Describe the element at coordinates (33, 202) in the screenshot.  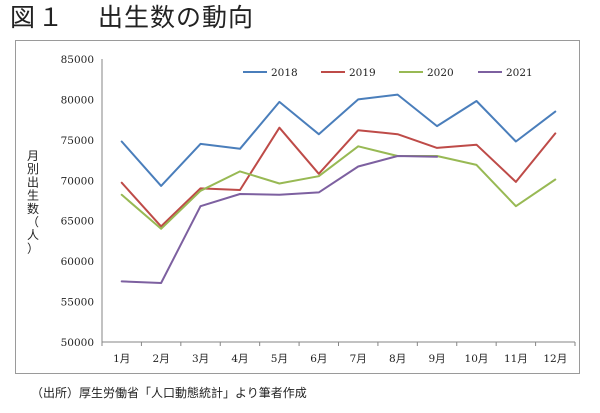
I see `y-axis-title: 月別出生数（人）` at that location.